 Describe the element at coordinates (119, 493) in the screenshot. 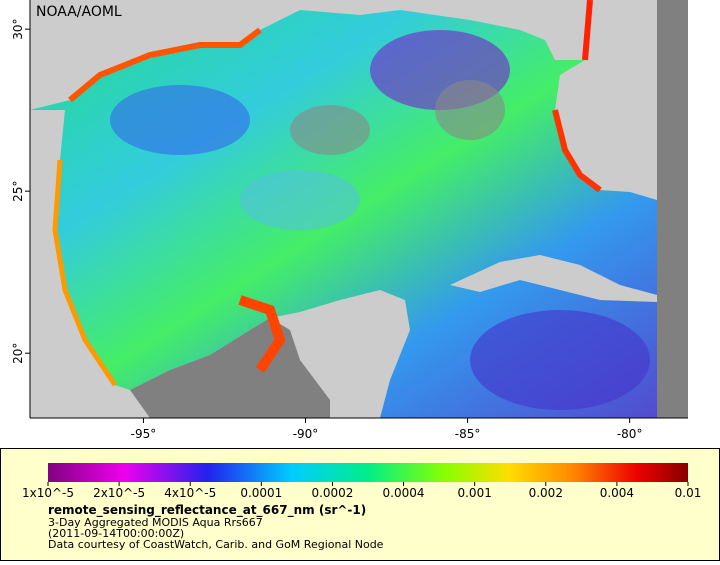

I see `colorbar-tick-label: 2x10^-5` at that location.